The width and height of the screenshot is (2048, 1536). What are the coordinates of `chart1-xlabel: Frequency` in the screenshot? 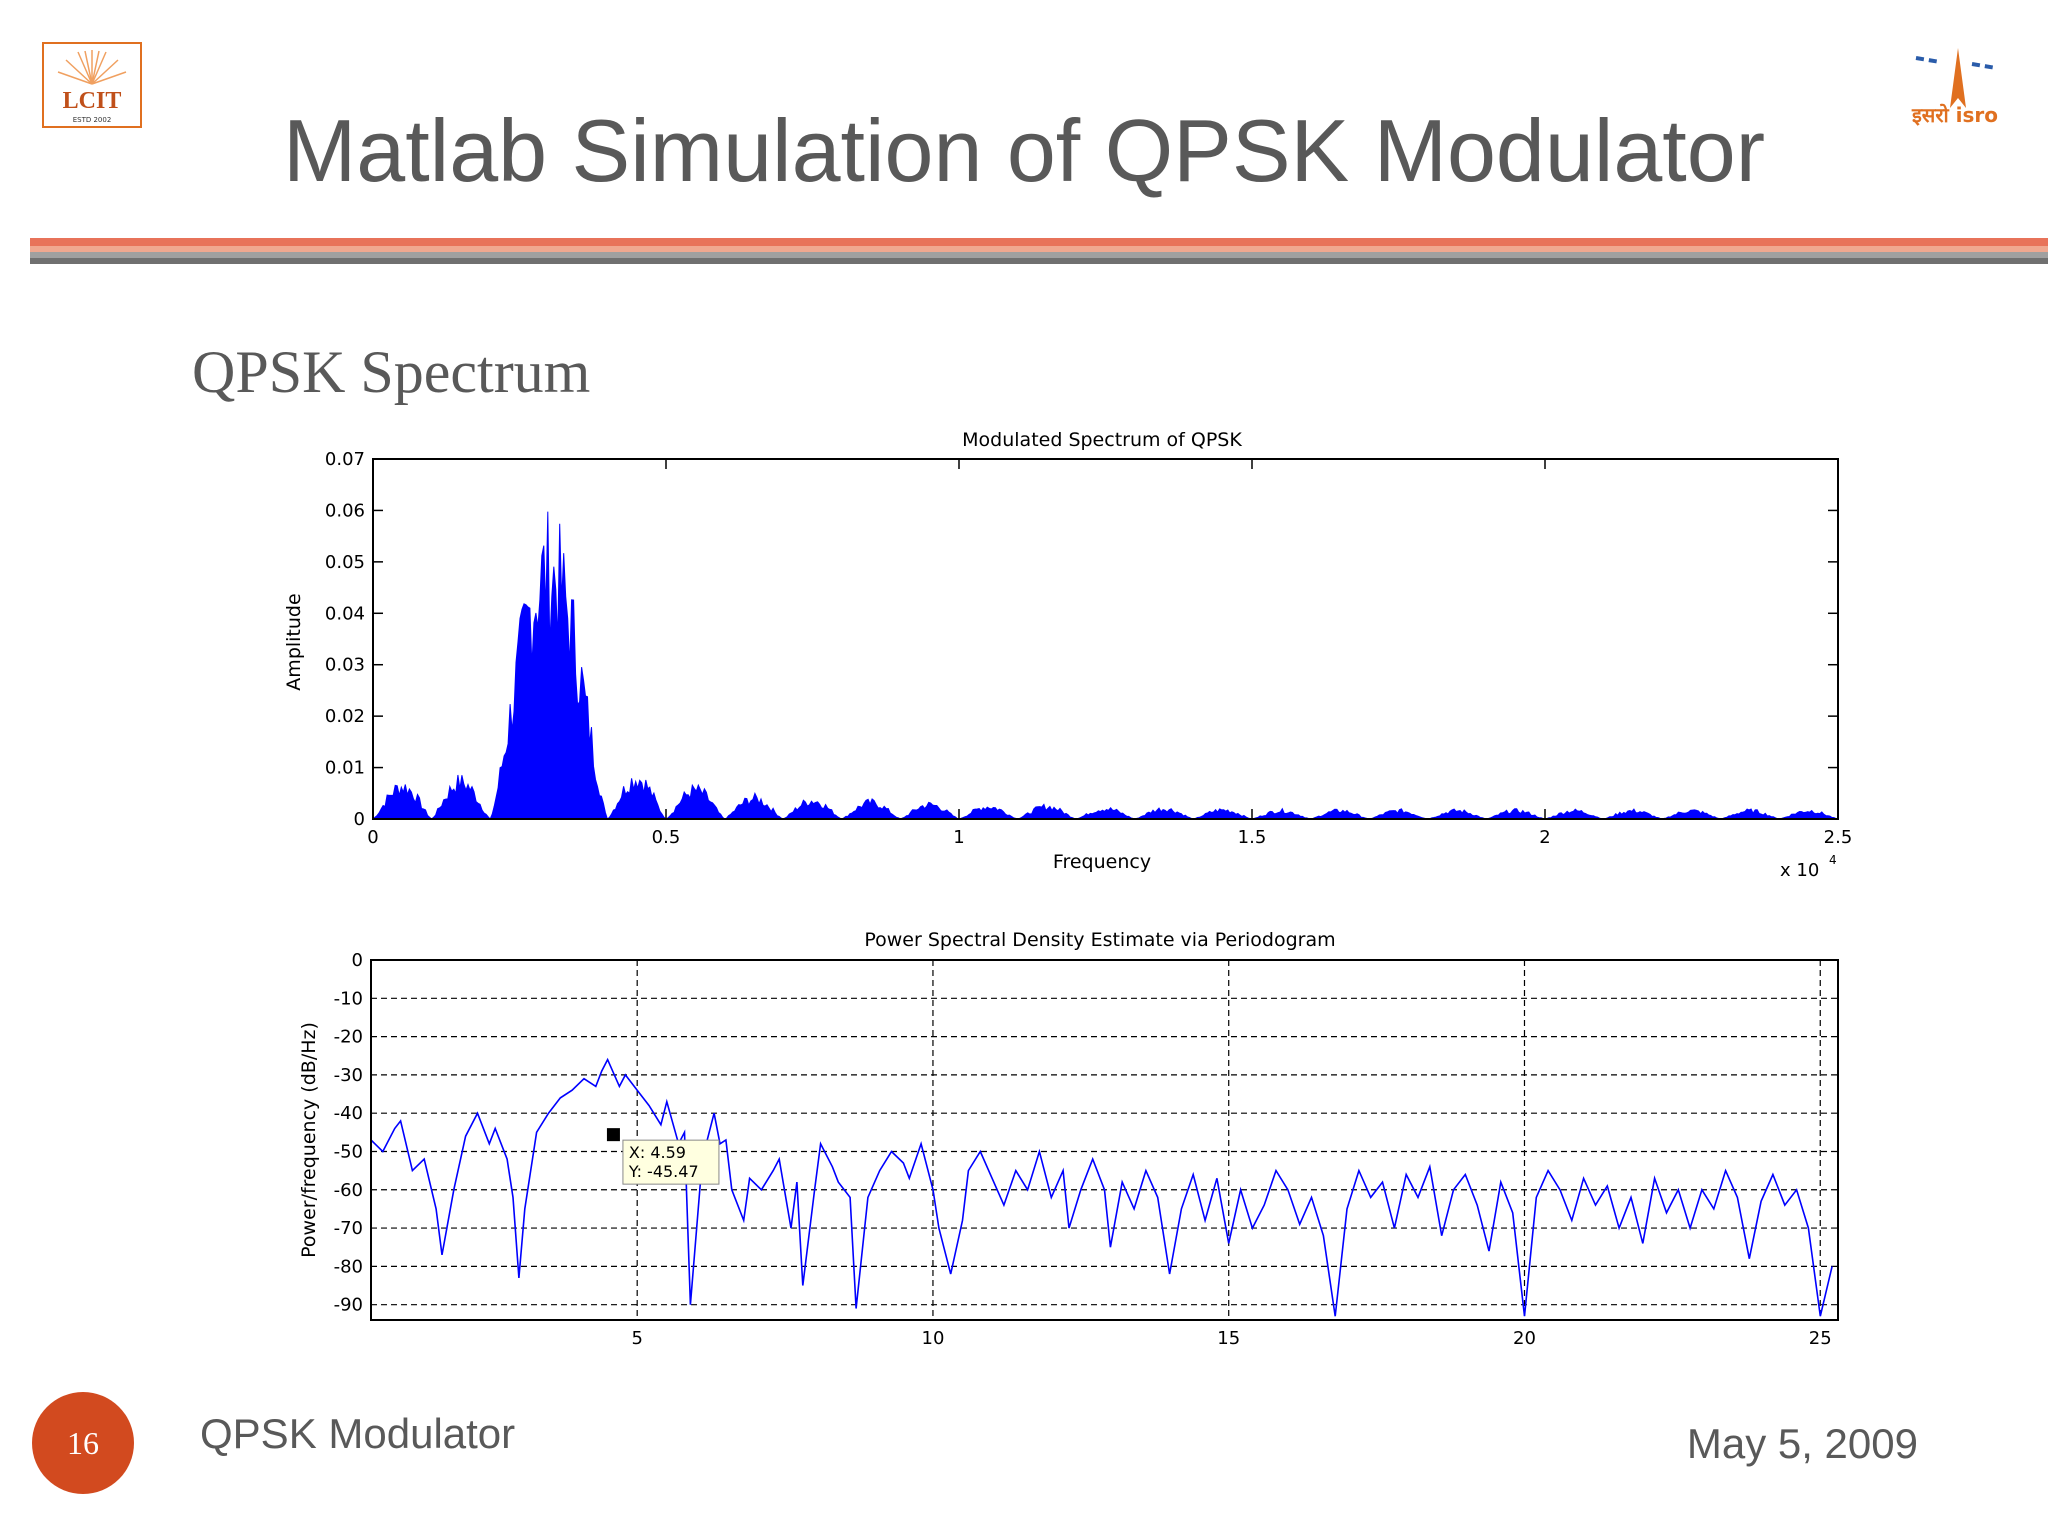 It's located at (1102, 862).